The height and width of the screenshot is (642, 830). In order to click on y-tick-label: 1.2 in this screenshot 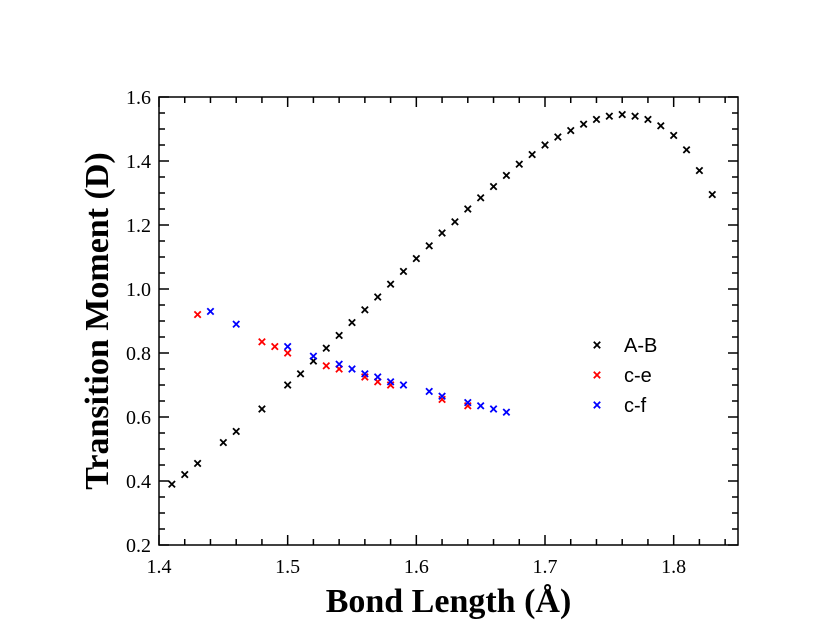, I will do `click(138, 226)`.